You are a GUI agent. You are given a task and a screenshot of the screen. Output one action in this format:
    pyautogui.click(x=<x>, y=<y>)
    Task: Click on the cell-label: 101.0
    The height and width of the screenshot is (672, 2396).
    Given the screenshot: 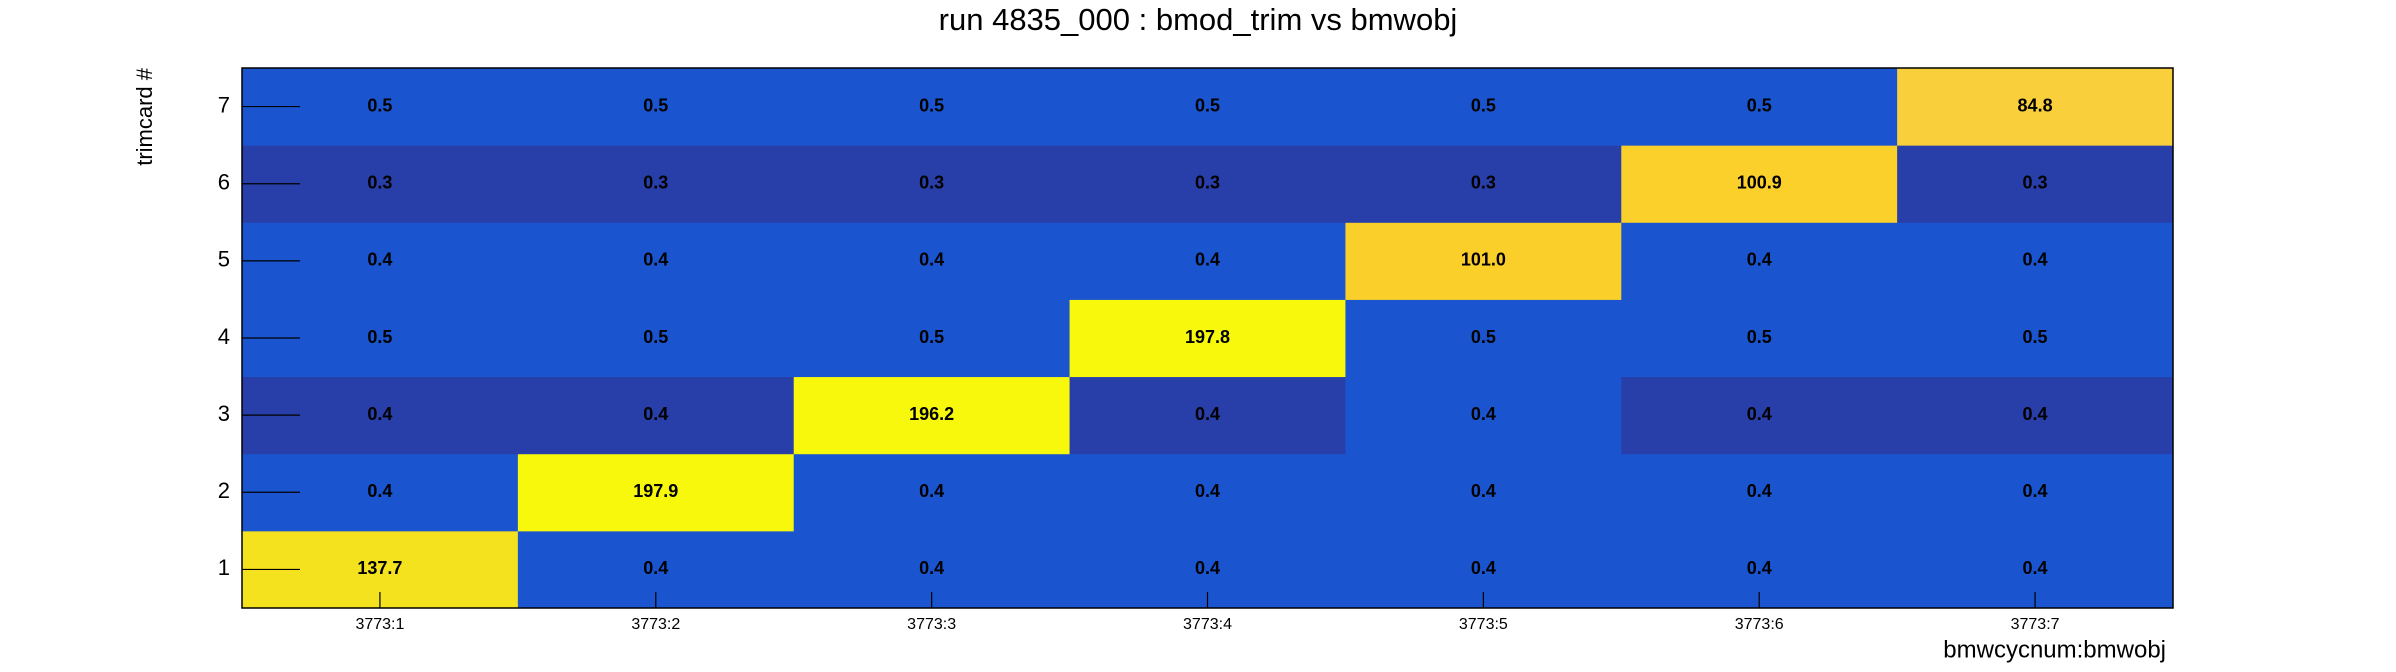 What is the action you would take?
    pyautogui.click(x=1483, y=260)
    